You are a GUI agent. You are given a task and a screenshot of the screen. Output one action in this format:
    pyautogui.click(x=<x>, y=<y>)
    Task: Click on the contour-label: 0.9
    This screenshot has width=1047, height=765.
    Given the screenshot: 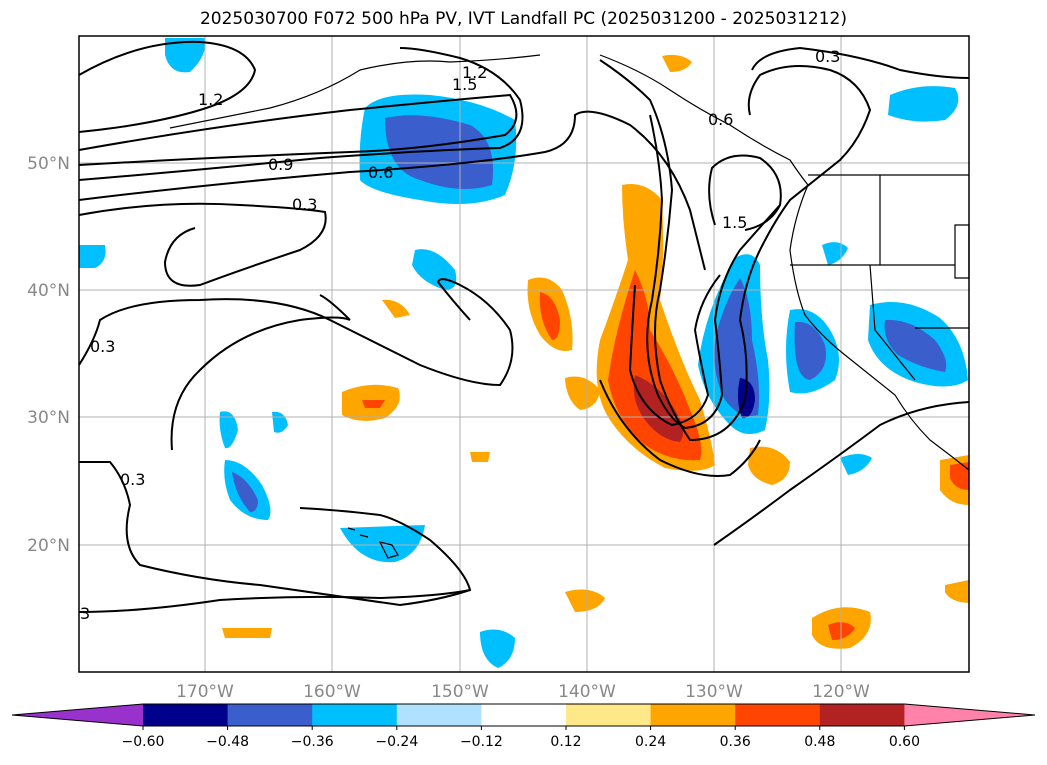 What is the action you would take?
    pyautogui.click(x=280, y=164)
    